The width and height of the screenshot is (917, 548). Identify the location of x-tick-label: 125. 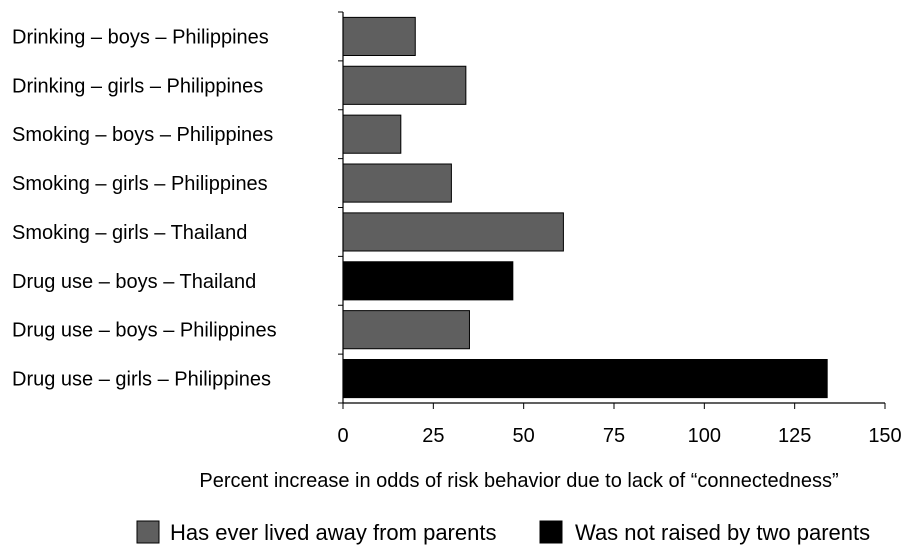
(794, 436).